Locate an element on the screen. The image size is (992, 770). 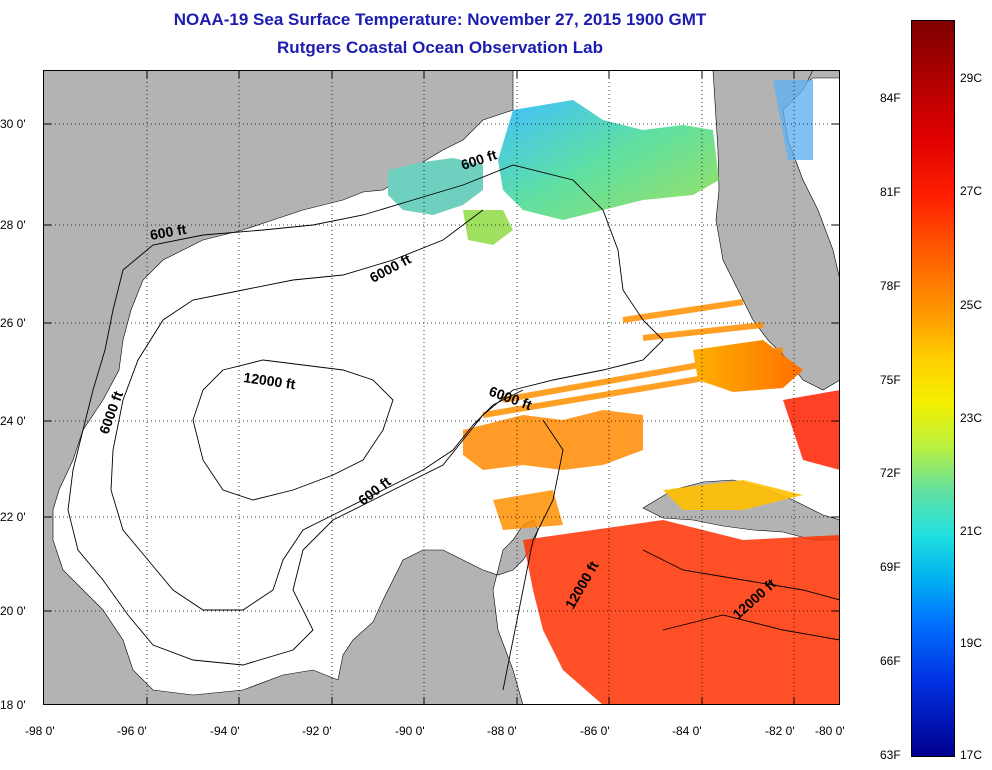
colorbar-f-label: 63F is located at coordinates (890, 755).